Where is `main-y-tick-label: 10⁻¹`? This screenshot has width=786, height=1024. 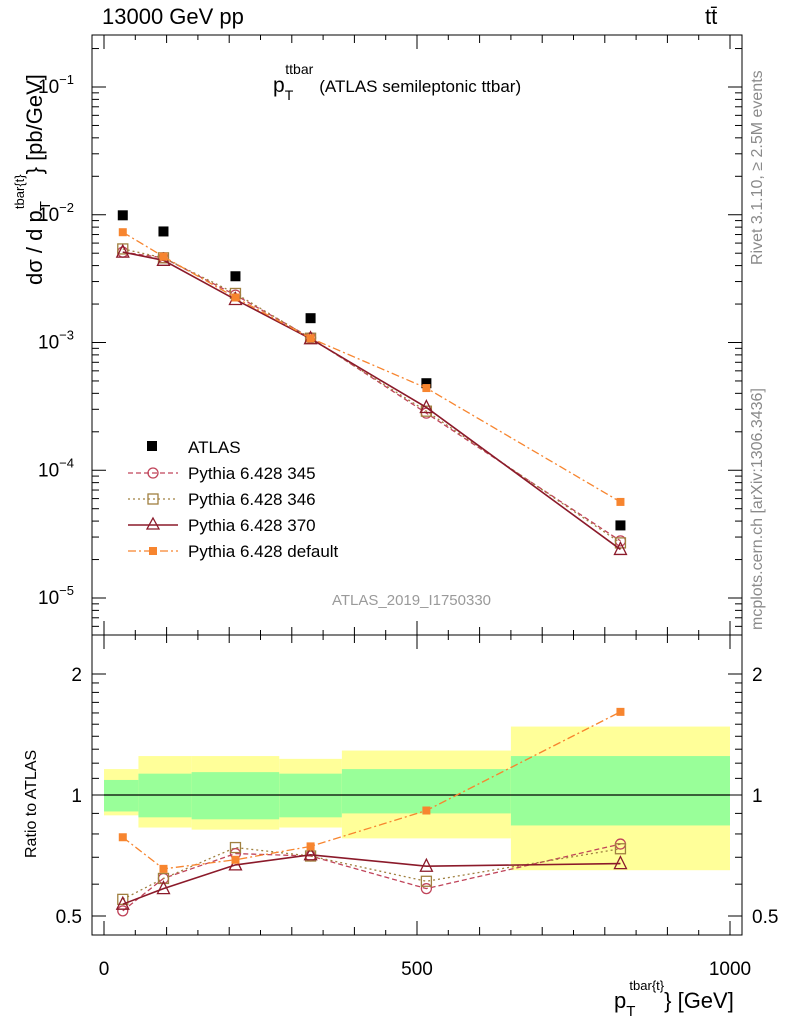 main-y-tick-label: 10⁻¹ is located at coordinates (56, 85).